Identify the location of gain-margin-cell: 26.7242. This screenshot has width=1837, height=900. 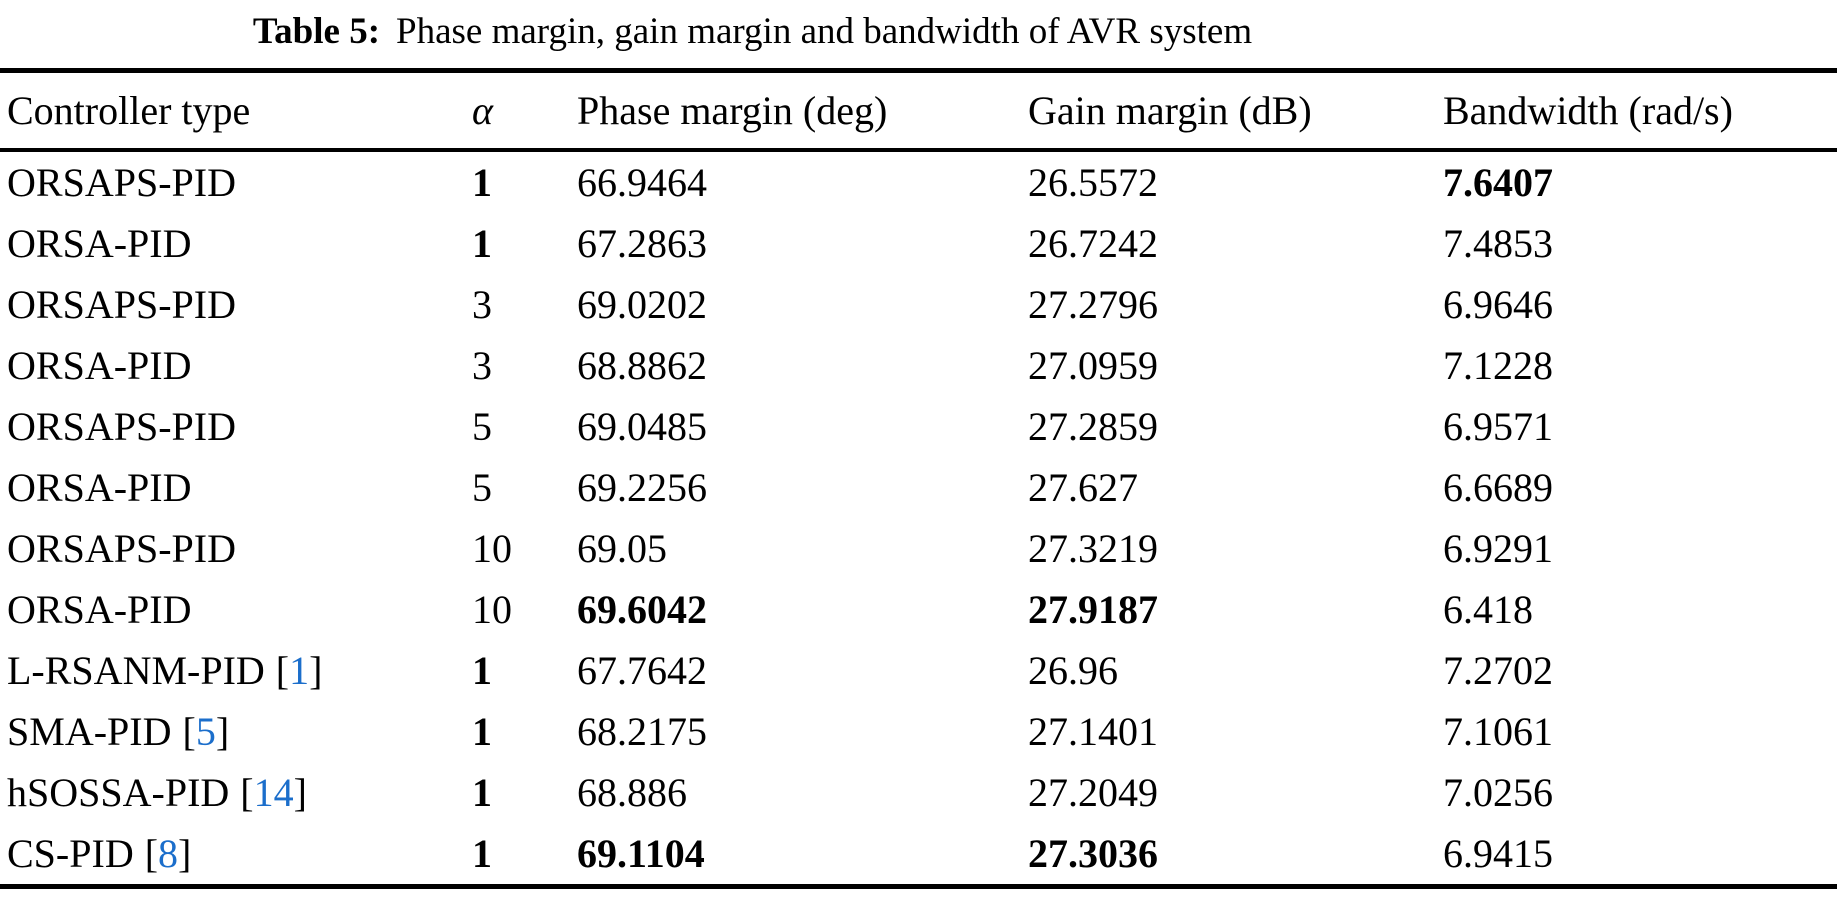
(1093, 243).